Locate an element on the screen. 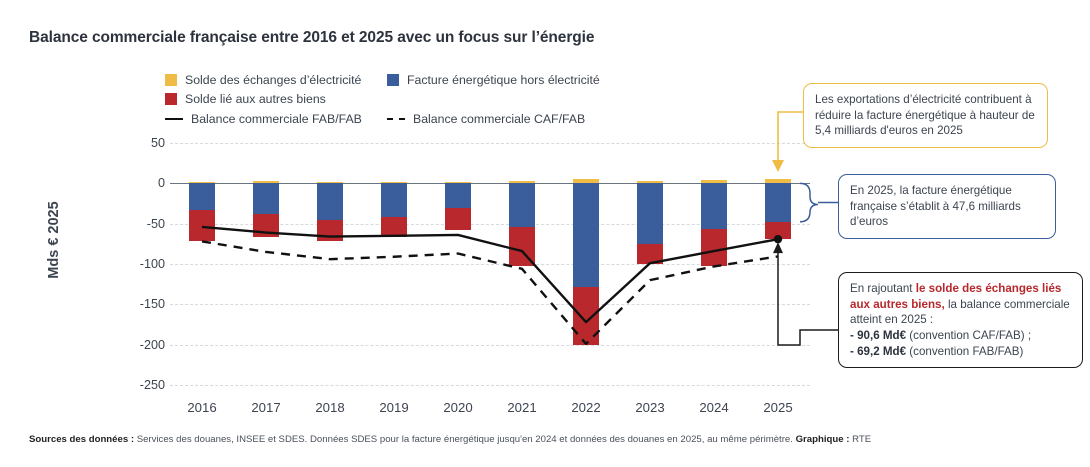 The image size is (1090, 467). callout-balance-text-1: En rajoutant is located at coordinates (883, 288).